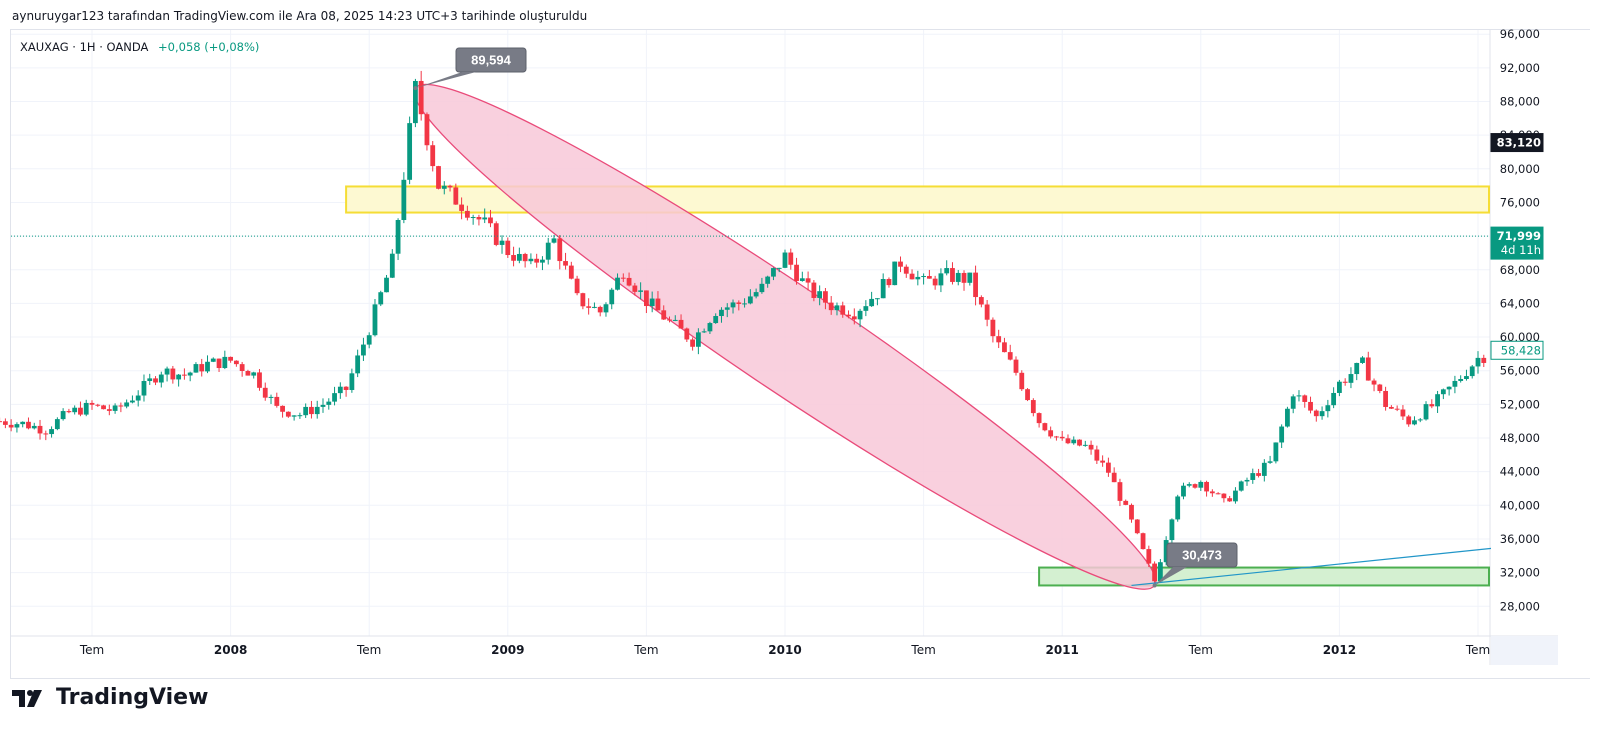 Image resolution: width=1600 pixels, height=745 pixels. What do you see at coordinates (1520, 472) in the screenshot?
I see `price-tick-label: 44,000` at bounding box center [1520, 472].